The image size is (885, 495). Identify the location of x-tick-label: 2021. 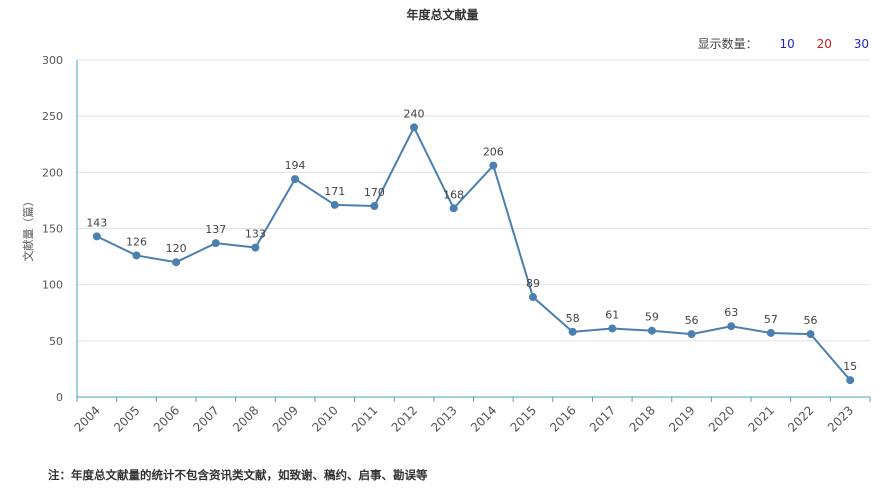
(760, 418).